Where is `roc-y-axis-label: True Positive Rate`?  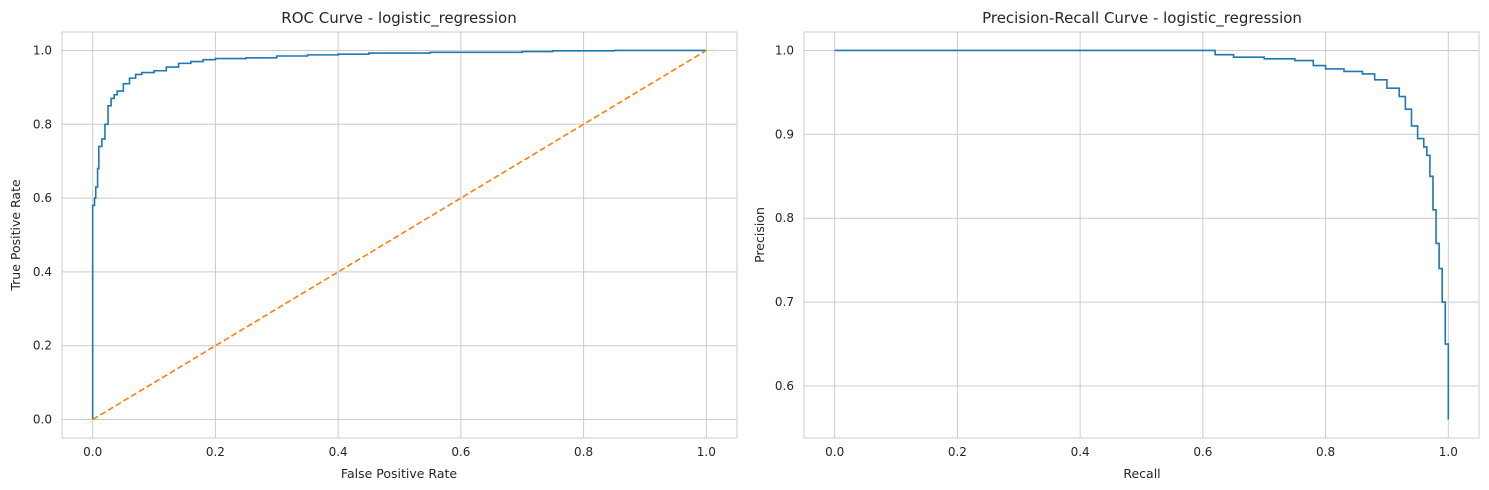 roc-y-axis-label: True Positive Rate is located at coordinates (15, 235).